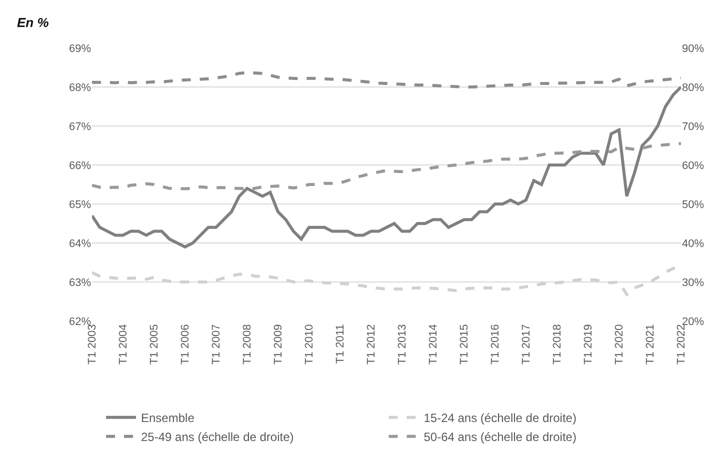  I want to click on x-tick-label: T1 2008, so click(248, 344).